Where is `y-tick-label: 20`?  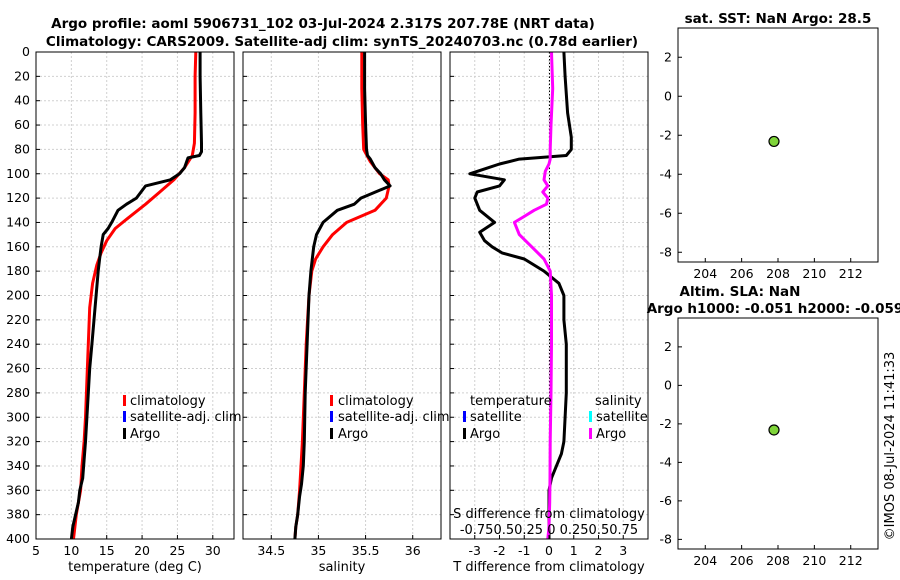
y-tick-label: 20 is located at coordinates (22, 75).